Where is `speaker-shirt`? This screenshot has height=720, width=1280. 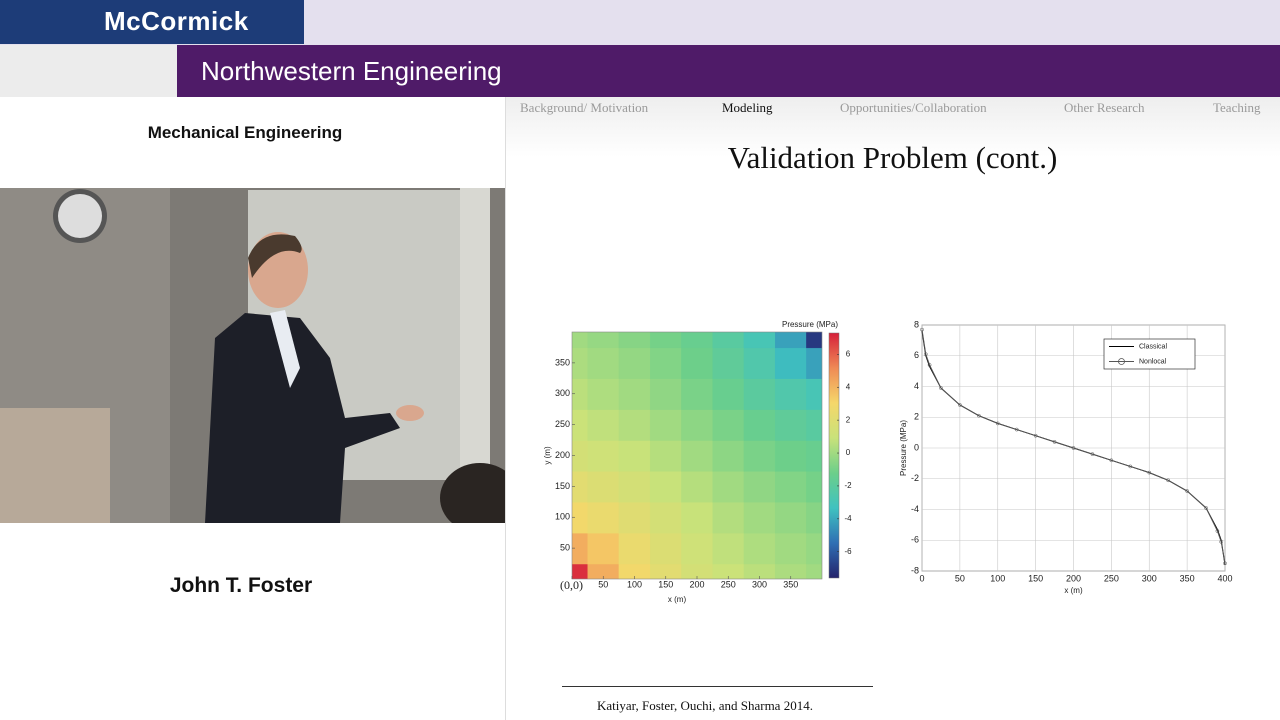
speaker-shirt is located at coordinates (285, 349).